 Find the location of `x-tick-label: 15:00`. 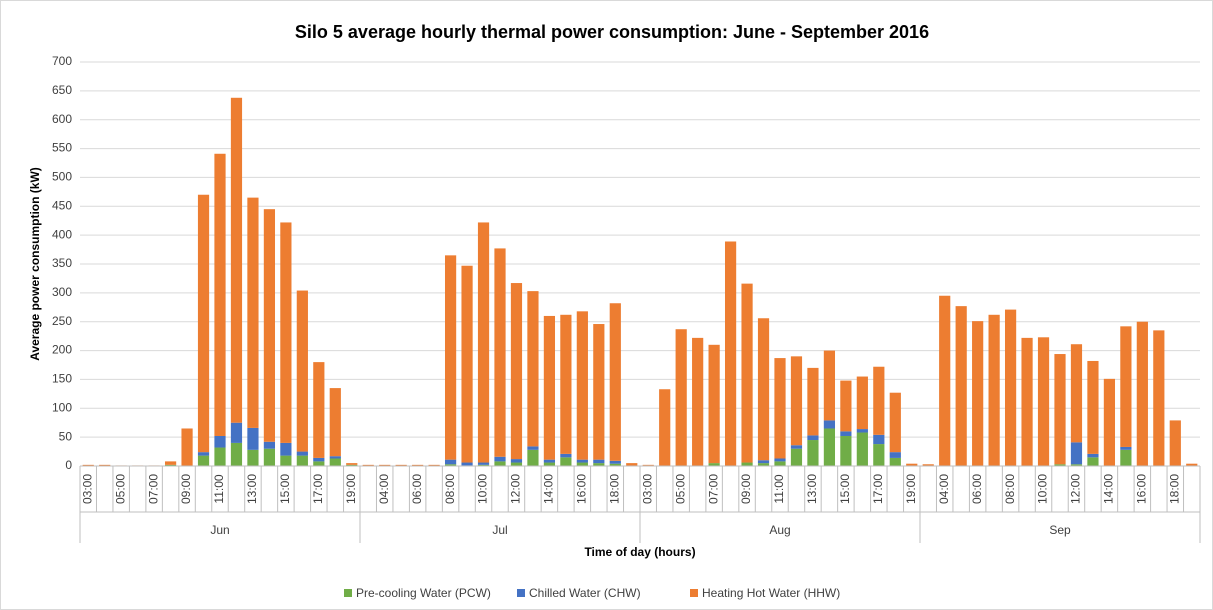

x-tick-label: 15:00 is located at coordinates (285, 489).